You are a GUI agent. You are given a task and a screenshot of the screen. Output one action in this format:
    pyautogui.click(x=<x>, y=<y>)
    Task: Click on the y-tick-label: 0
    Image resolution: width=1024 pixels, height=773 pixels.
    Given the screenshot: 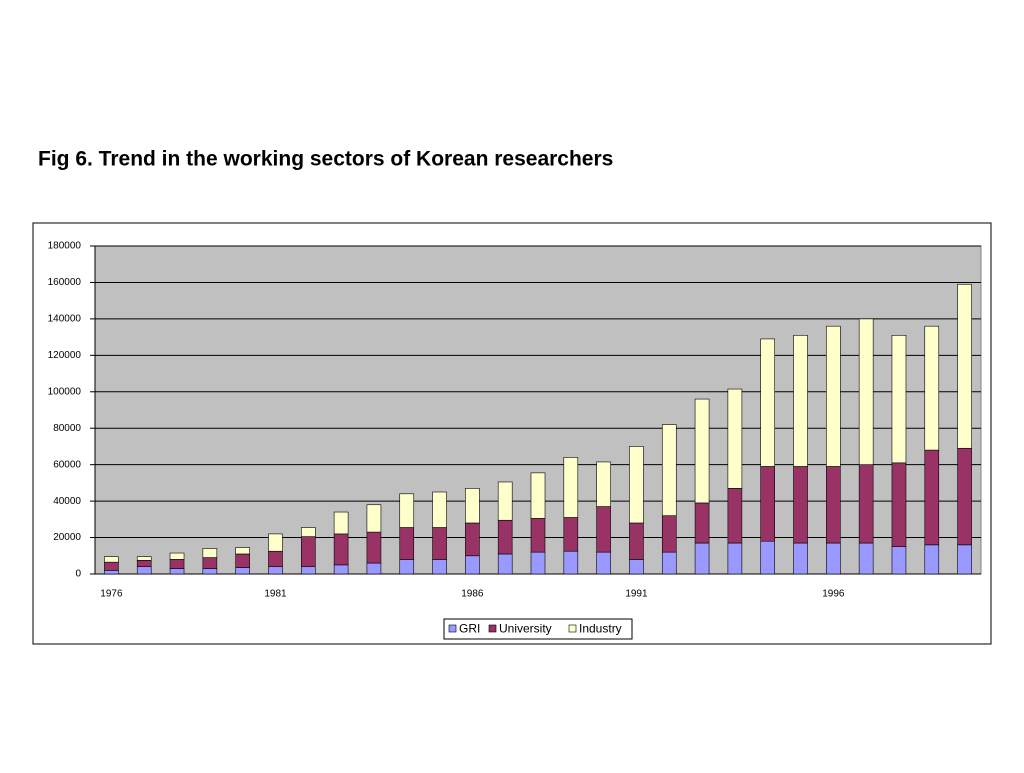 What is the action you would take?
    pyautogui.click(x=78, y=574)
    